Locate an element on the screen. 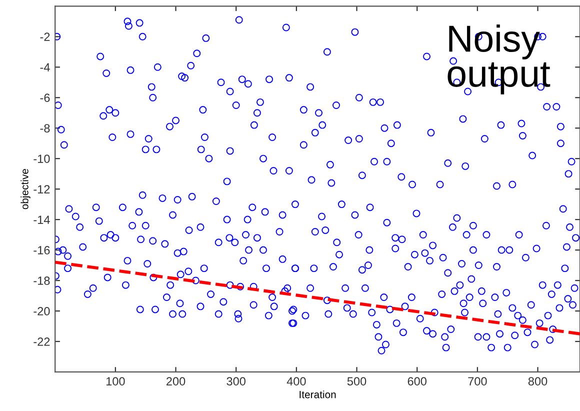 The image size is (580, 411). y-tick-label: -4 is located at coordinates (45, 67).